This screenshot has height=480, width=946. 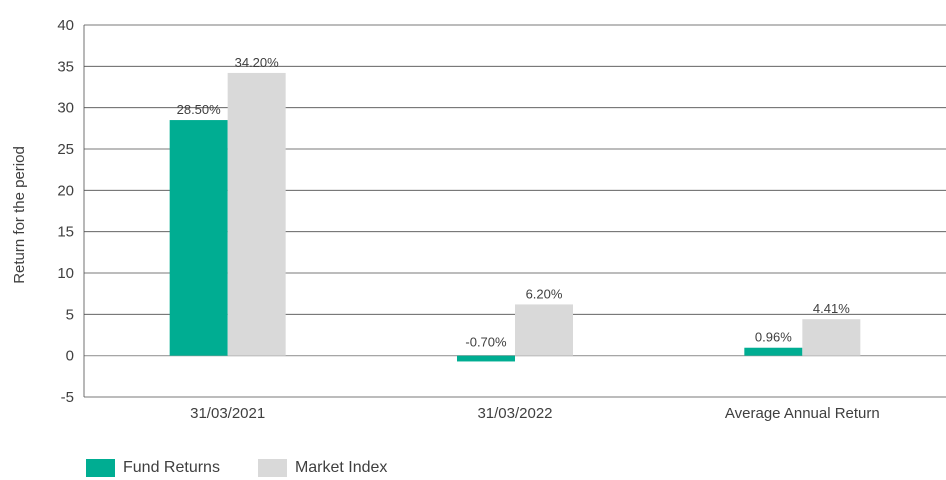 What do you see at coordinates (199, 109) in the screenshot?
I see `data-label: 28.50%` at bounding box center [199, 109].